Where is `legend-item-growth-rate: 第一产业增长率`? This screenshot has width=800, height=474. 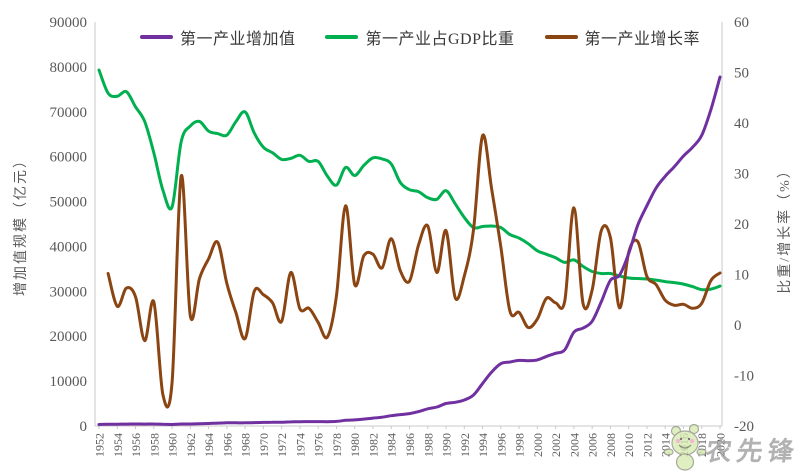 legend-item-growth-rate: 第一产业增长率 is located at coordinates (622, 37).